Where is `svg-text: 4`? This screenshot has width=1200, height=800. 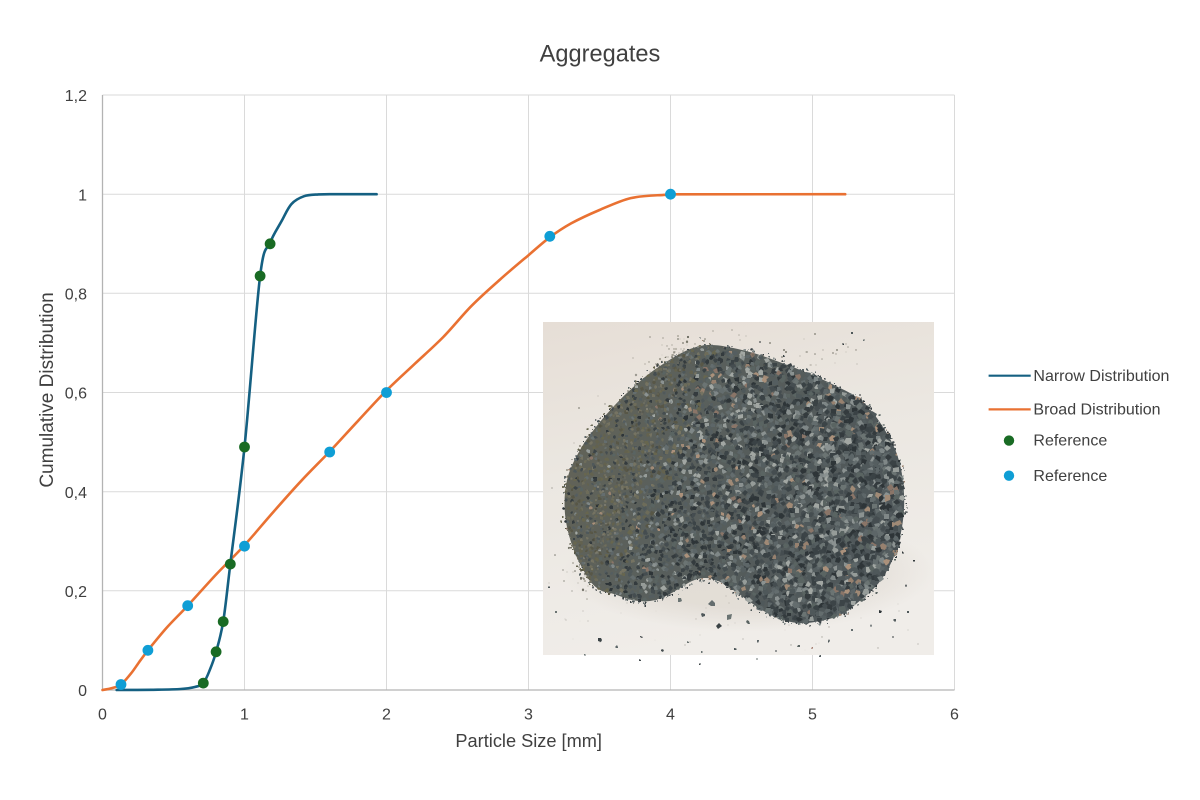 svg-text: 4 is located at coordinates (670, 715).